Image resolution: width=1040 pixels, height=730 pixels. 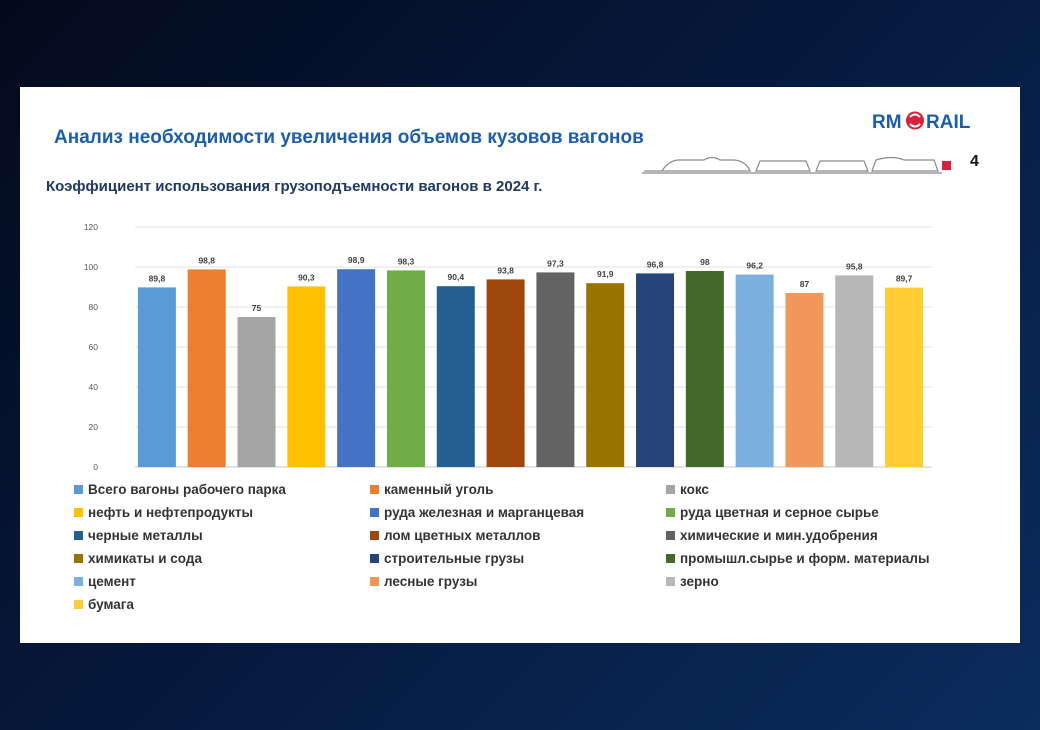 I want to click on legend-item: лесные грузы, so click(x=518, y=581).